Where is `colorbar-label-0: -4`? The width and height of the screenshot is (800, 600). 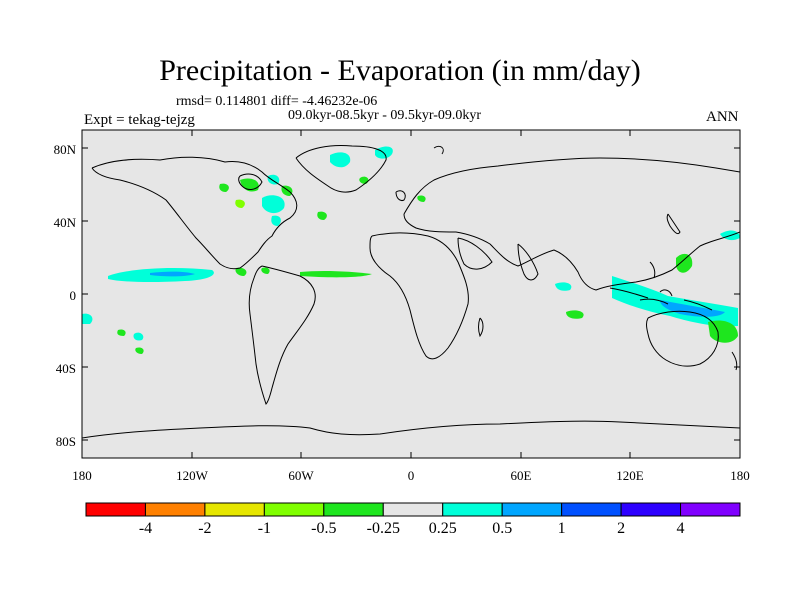
colorbar-label-0: -4 is located at coordinates (145, 528).